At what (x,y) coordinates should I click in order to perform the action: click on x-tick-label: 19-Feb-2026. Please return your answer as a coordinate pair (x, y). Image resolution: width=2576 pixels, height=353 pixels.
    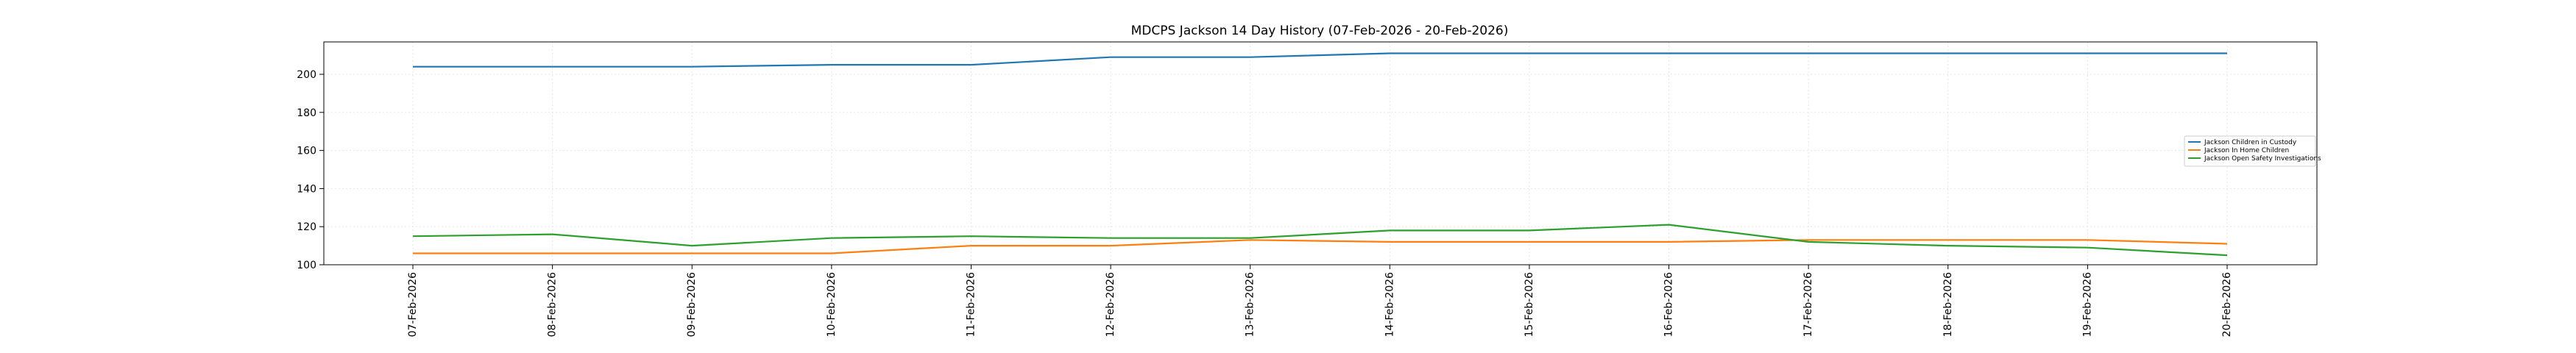
    Looking at the image, I should click on (2087, 304).